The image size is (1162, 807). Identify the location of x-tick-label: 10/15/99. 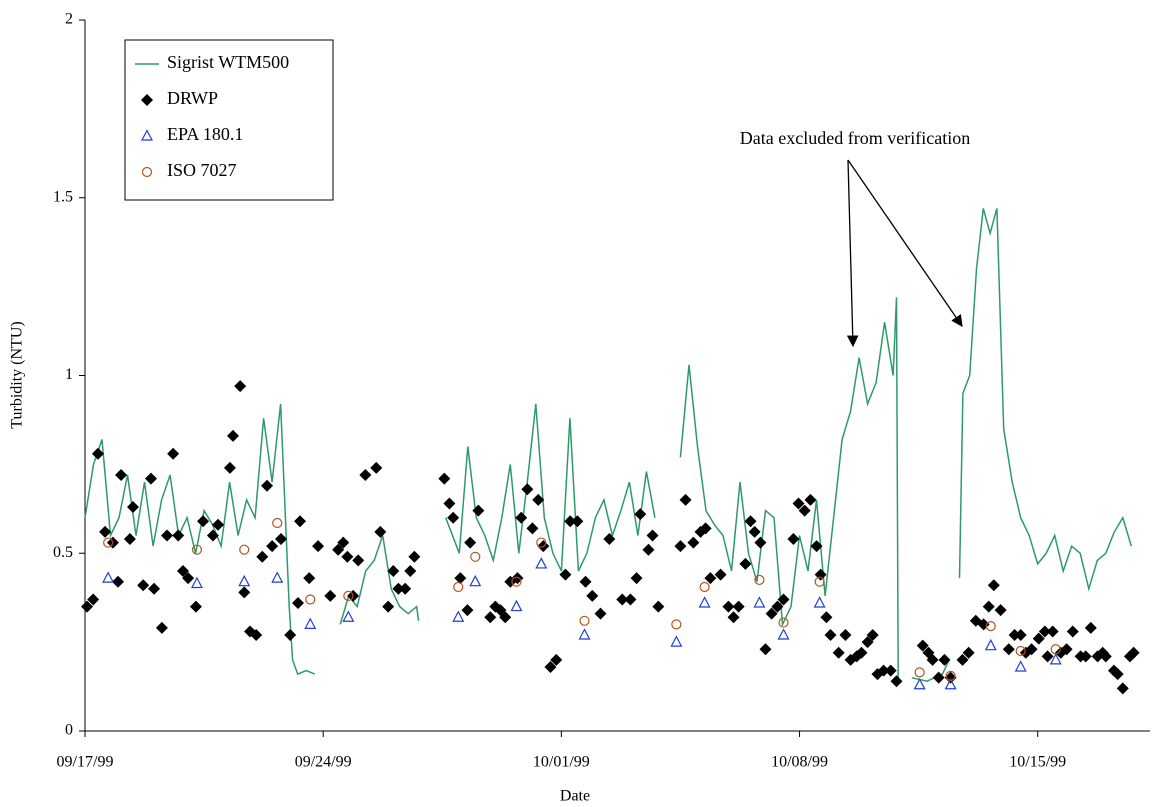
(1037, 762).